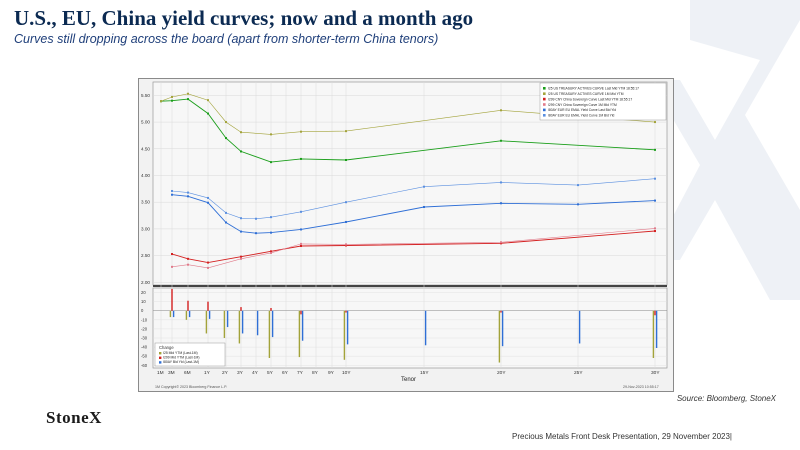 This screenshot has height=450, width=800. I want to click on x-tick-label: 20Y, so click(501, 373).